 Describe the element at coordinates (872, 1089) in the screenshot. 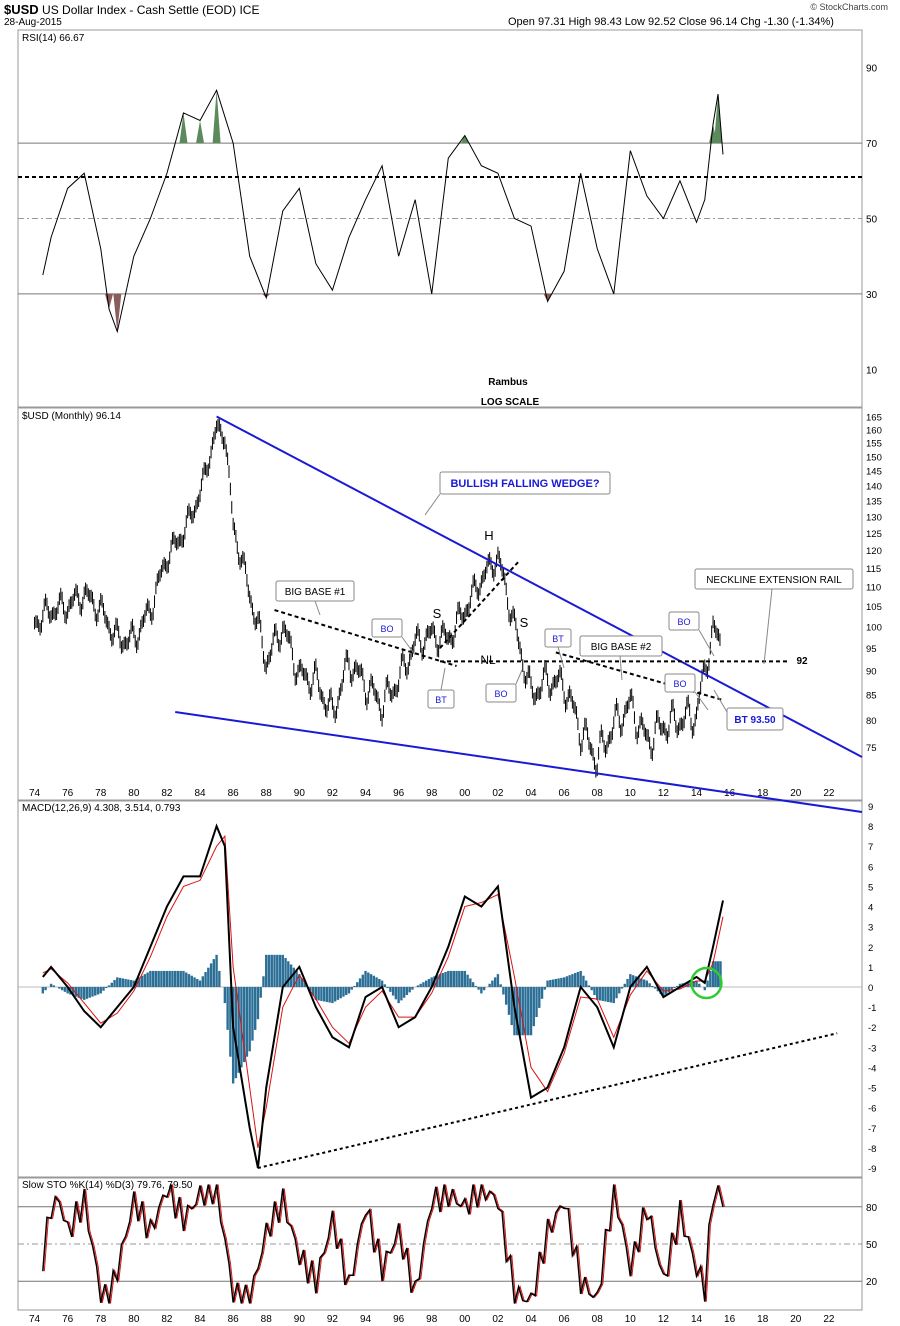

I see `macd-tick-label: -5` at that location.